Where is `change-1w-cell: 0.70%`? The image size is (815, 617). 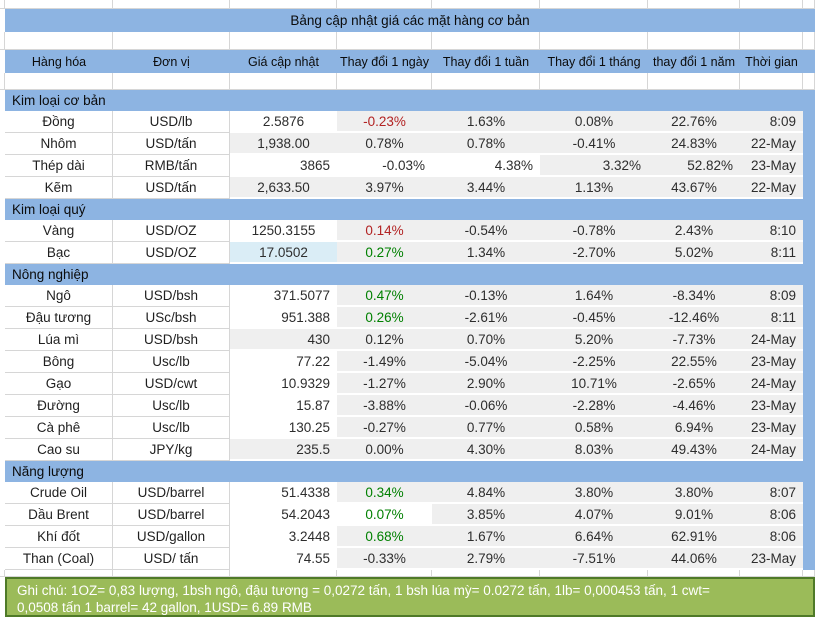 change-1w-cell: 0.70% is located at coordinates (486, 340).